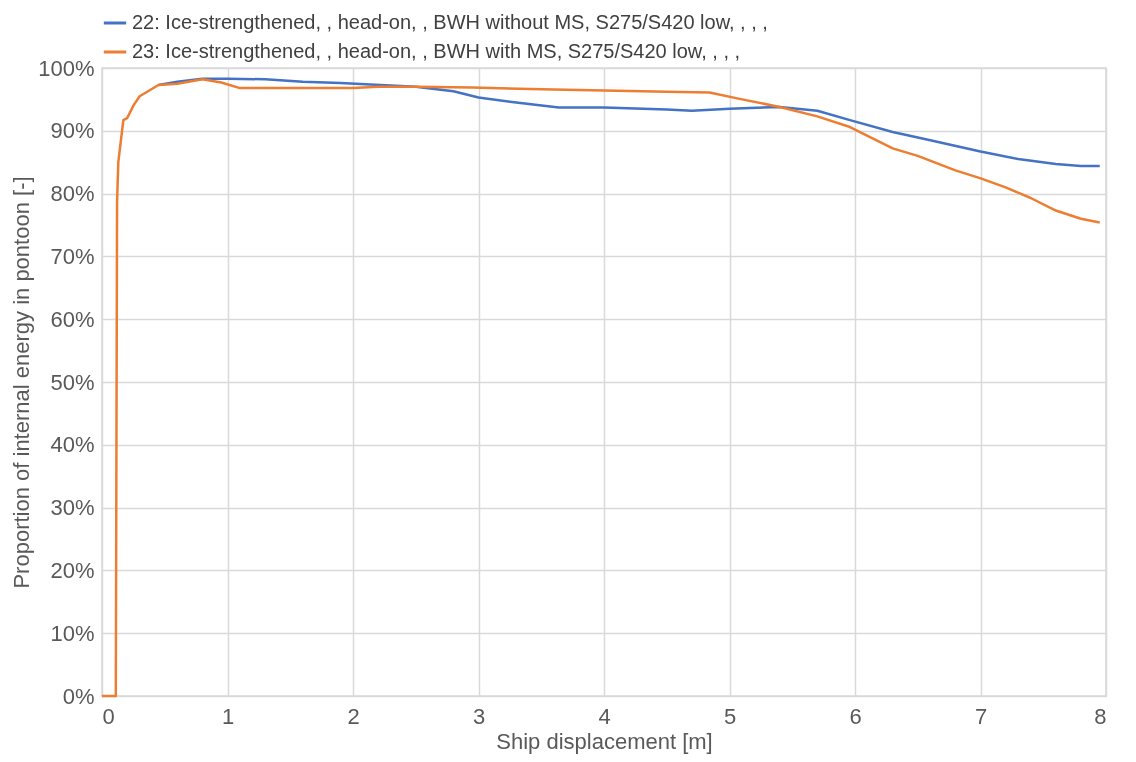  I want to click on y-tick-label: 0%, so click(78, 696).